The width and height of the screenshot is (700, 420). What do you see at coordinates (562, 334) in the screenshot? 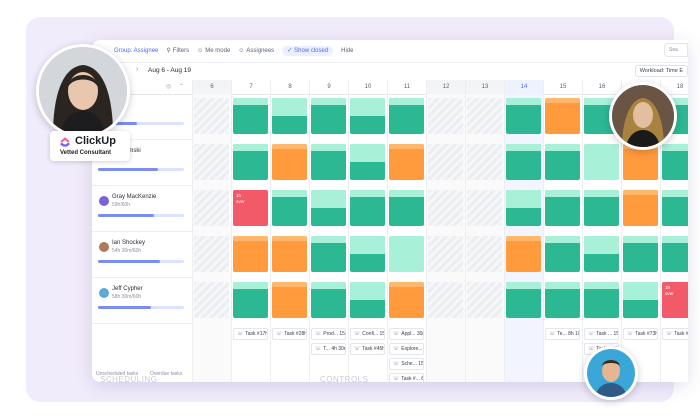
I see `task-chip: ☏Te... 8h 10m` at bounding box center [562, 334].